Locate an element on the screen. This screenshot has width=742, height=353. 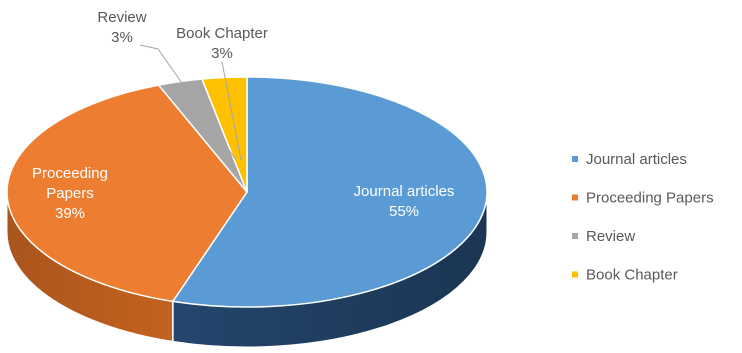
slice-label-value: 55% is located at coordinates (404, 211).